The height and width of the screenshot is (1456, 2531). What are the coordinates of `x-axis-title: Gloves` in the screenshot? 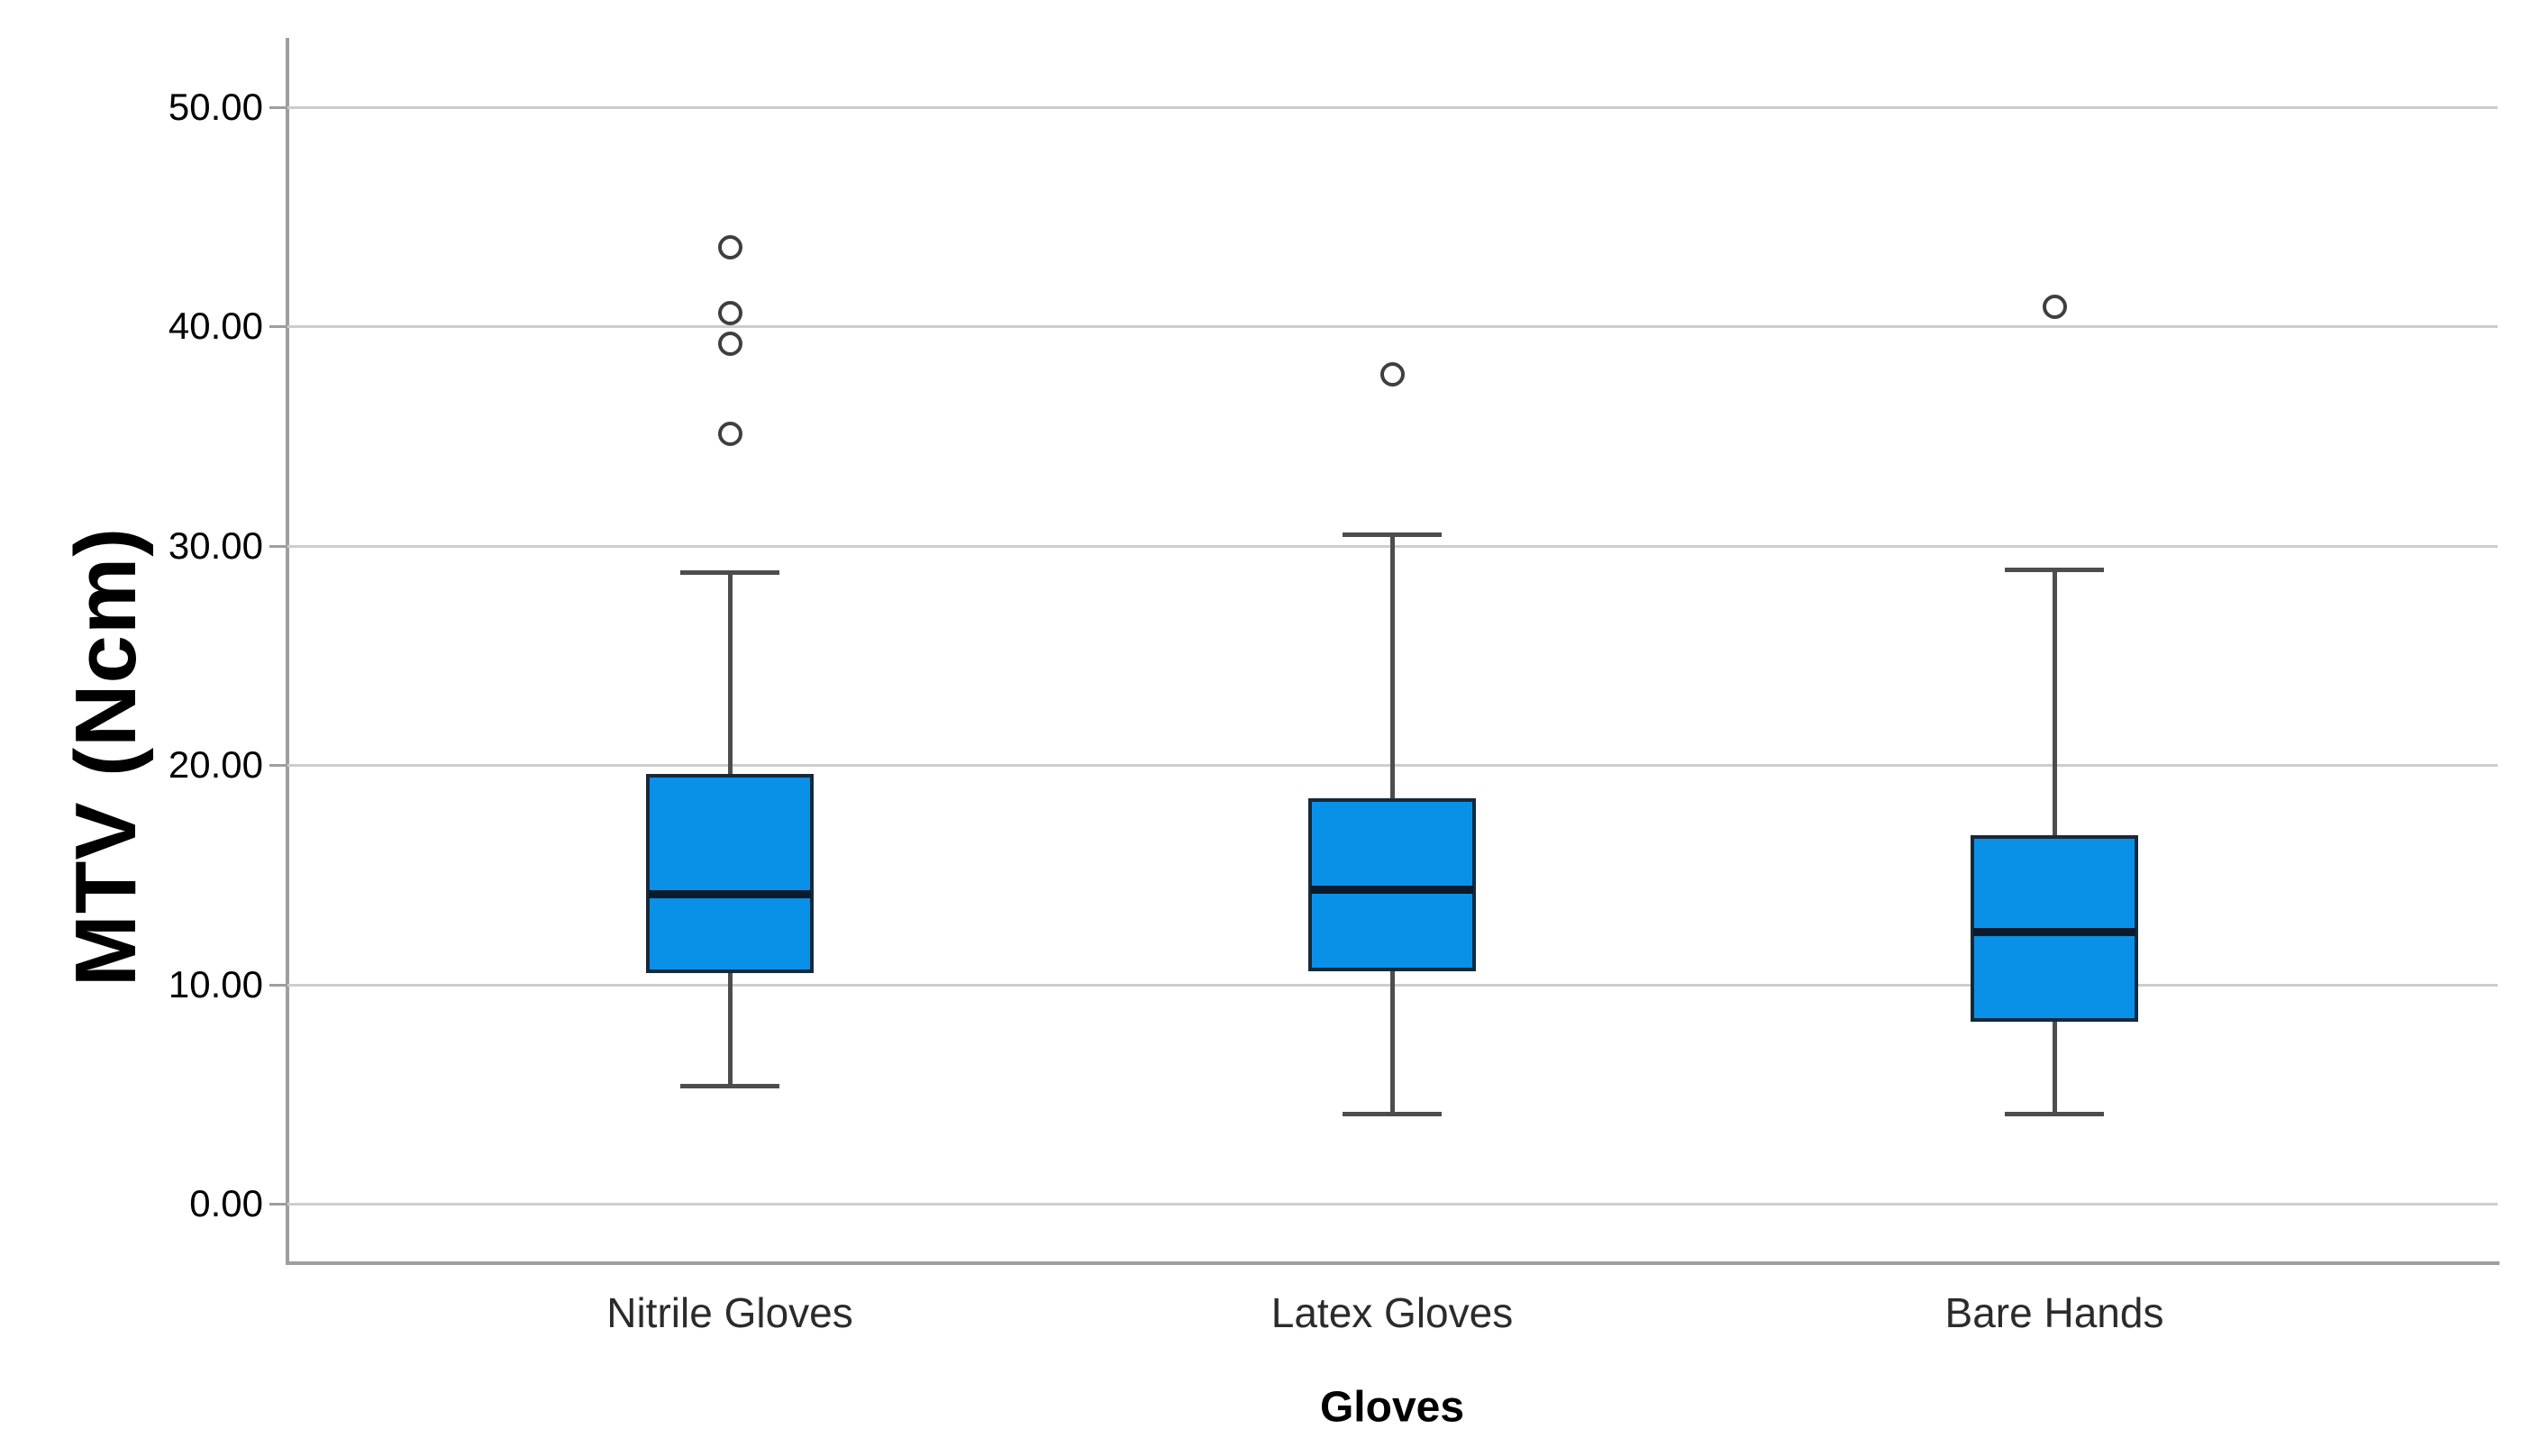 It's located at (1392, 1407).